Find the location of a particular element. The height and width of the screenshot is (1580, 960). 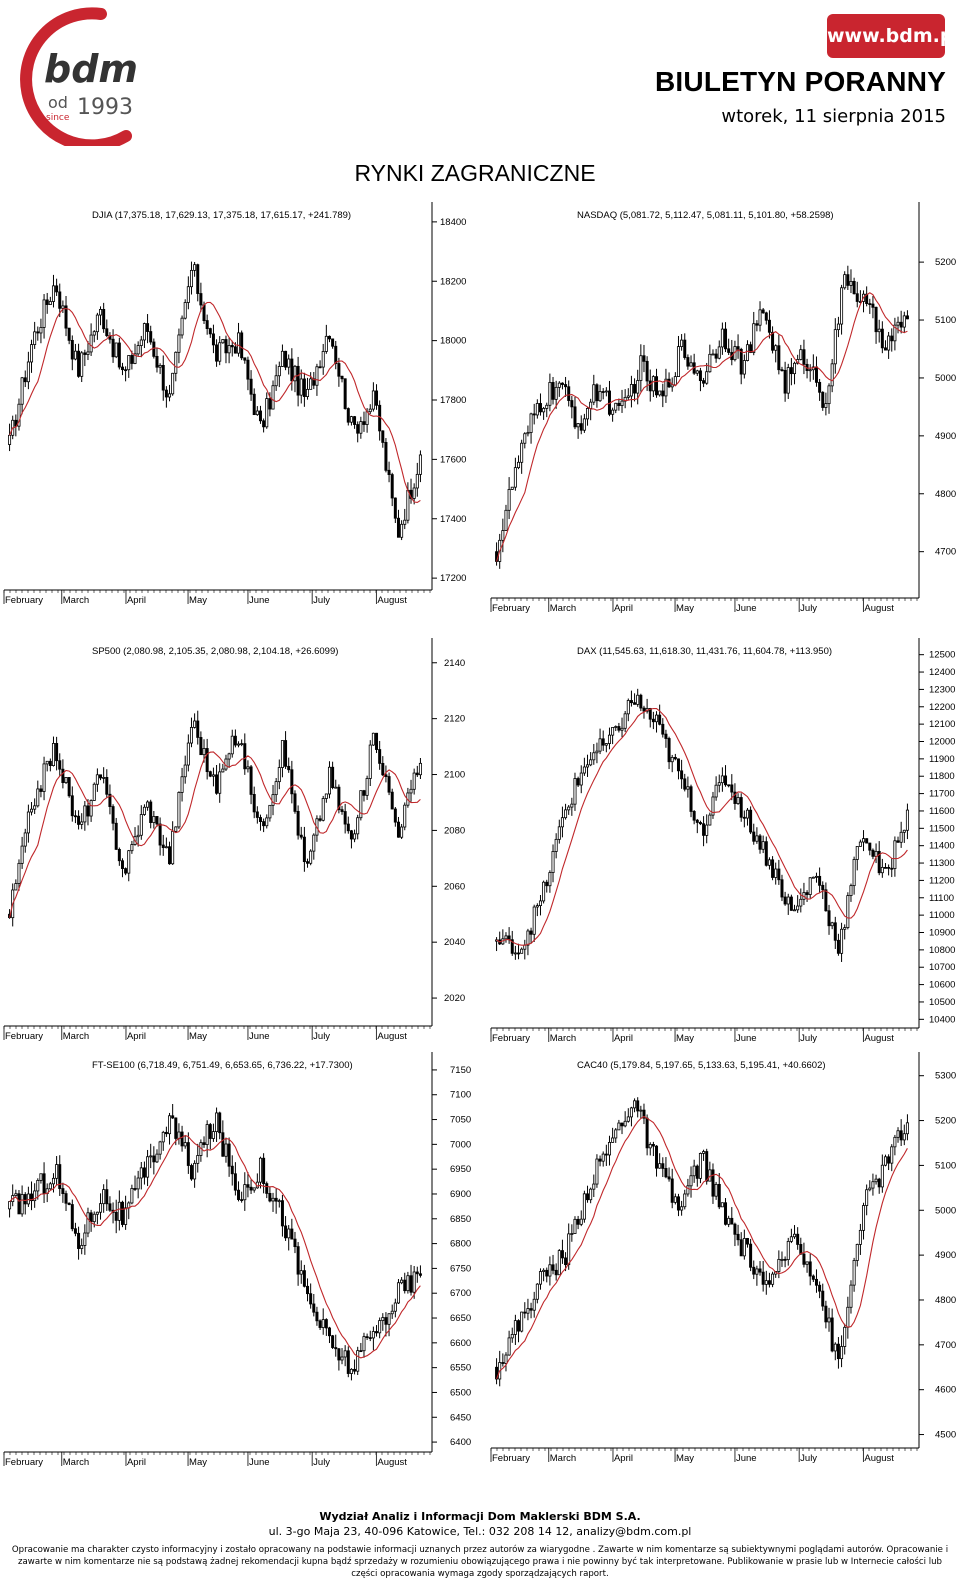

logo-od: od is located at coordinates (58, 102).